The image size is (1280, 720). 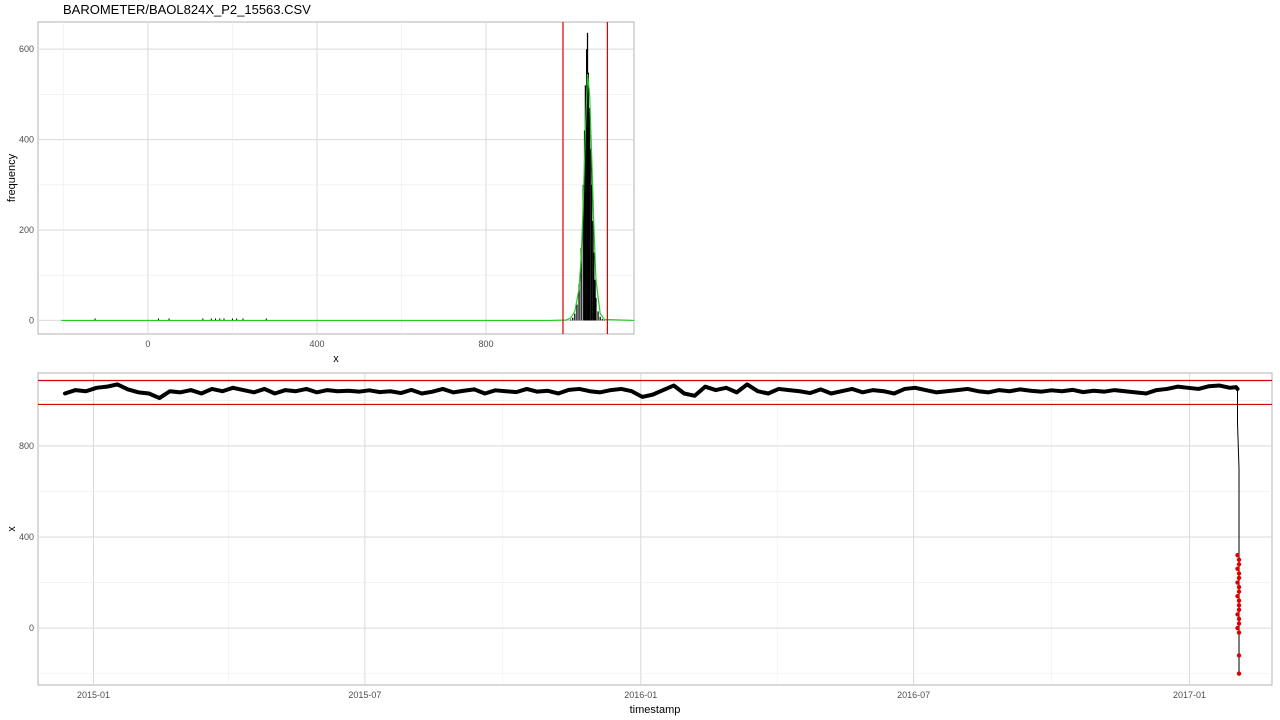 I want to click on chart-title: BAROMETER/BAOL824X_P2_15563.CSV, so click(x=187, y=9).